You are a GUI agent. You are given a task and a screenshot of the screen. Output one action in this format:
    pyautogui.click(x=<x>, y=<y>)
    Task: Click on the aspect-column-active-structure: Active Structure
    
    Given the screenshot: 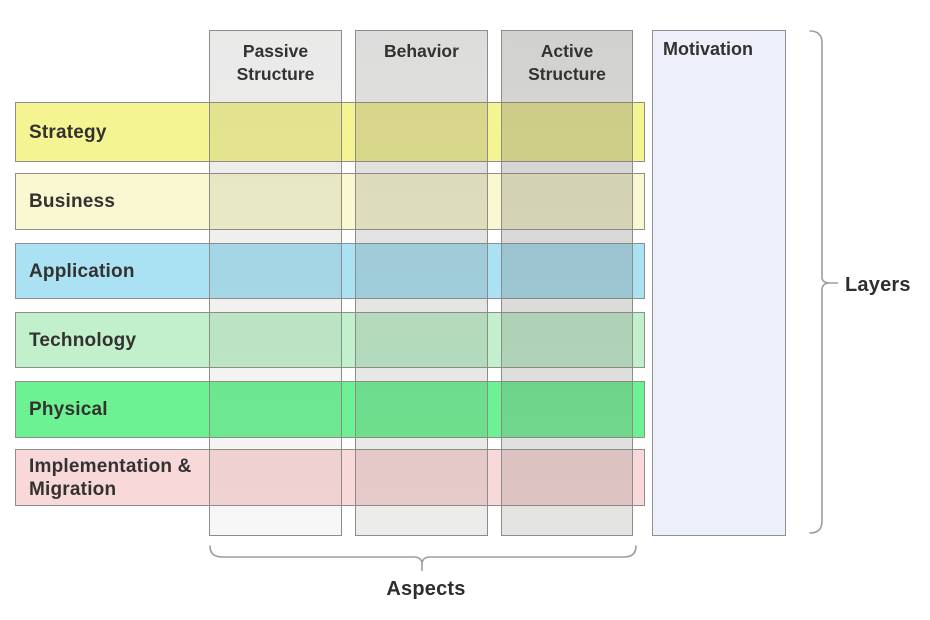 What is the action you would take?
    pyautogui.click(x=567, y=283)
    